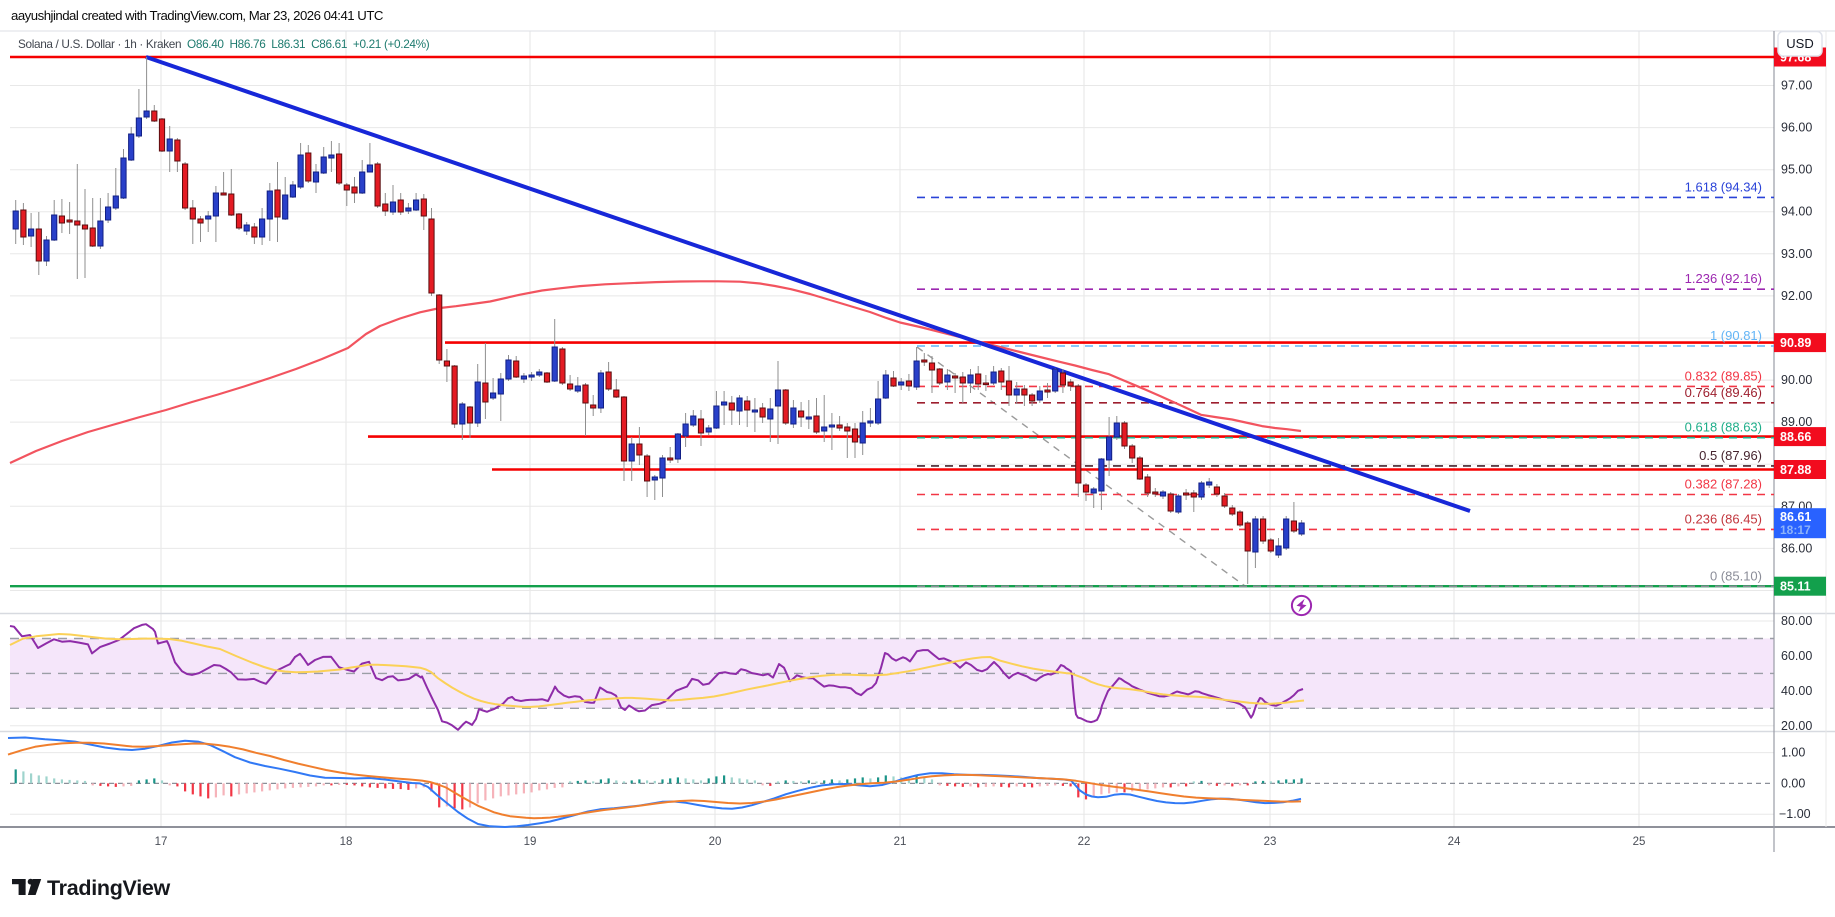 Image resolution: width=1835 pixels, height=917 pixels. I want to click on svg-text: 1.618 (94.34), so click(1723, 186).